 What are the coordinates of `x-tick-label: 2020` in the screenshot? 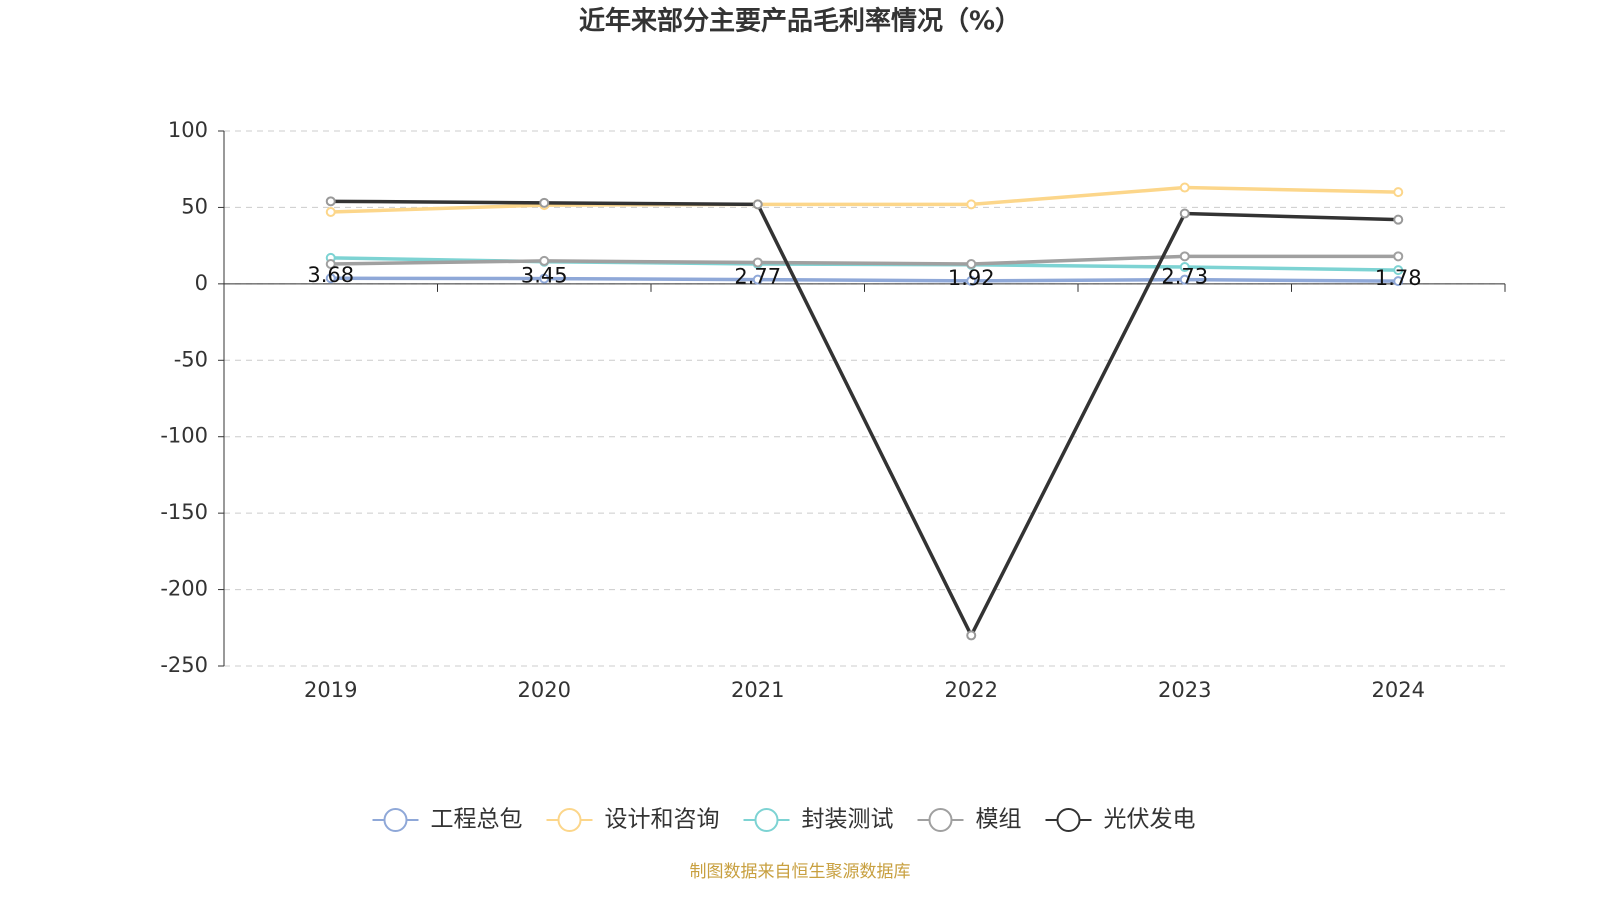 It's located at (544, 690).